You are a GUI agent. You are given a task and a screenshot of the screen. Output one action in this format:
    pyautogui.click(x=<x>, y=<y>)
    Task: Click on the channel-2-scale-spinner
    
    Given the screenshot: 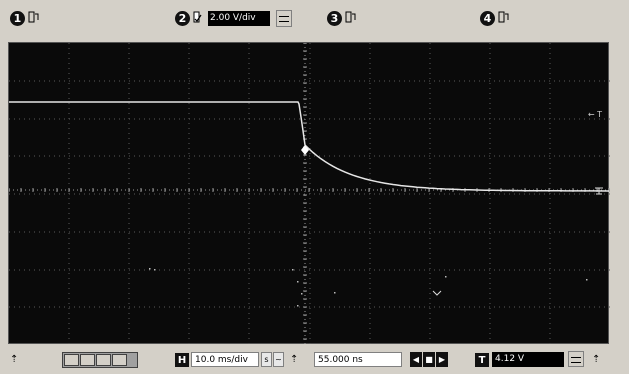 What is the action you would take?
    pyautogui.click(x=284, y=18)
    